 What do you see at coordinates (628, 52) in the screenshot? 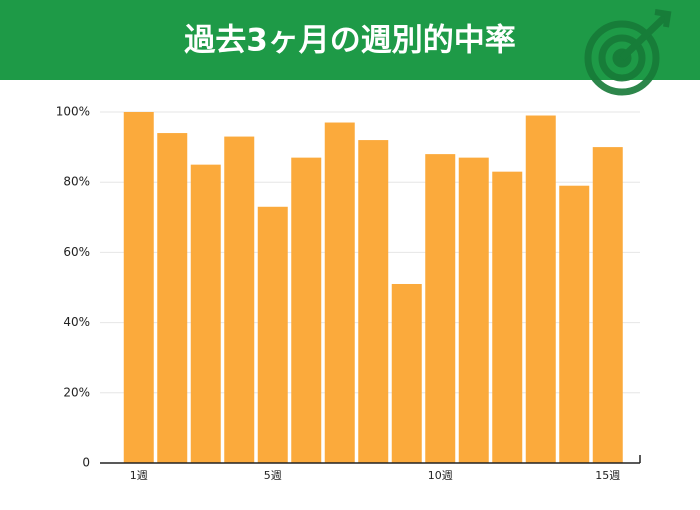
I see `target-icon` at bounding box center [628, 52].